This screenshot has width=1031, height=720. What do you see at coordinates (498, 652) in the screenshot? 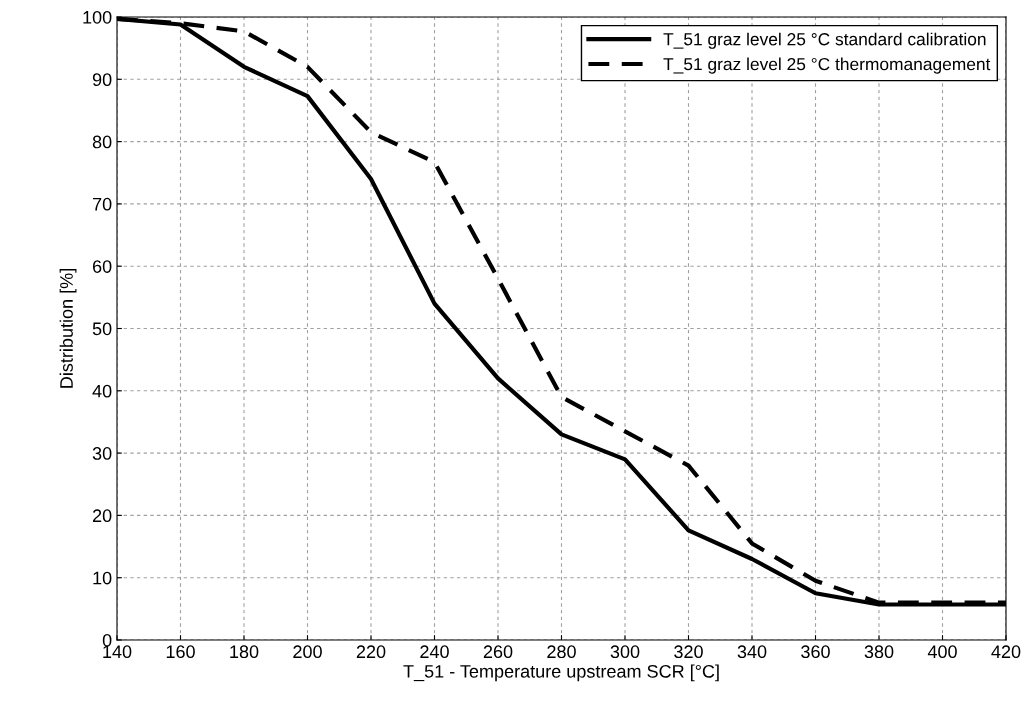
I see `x-tick-label: 260` at bounding box center [498, 652].